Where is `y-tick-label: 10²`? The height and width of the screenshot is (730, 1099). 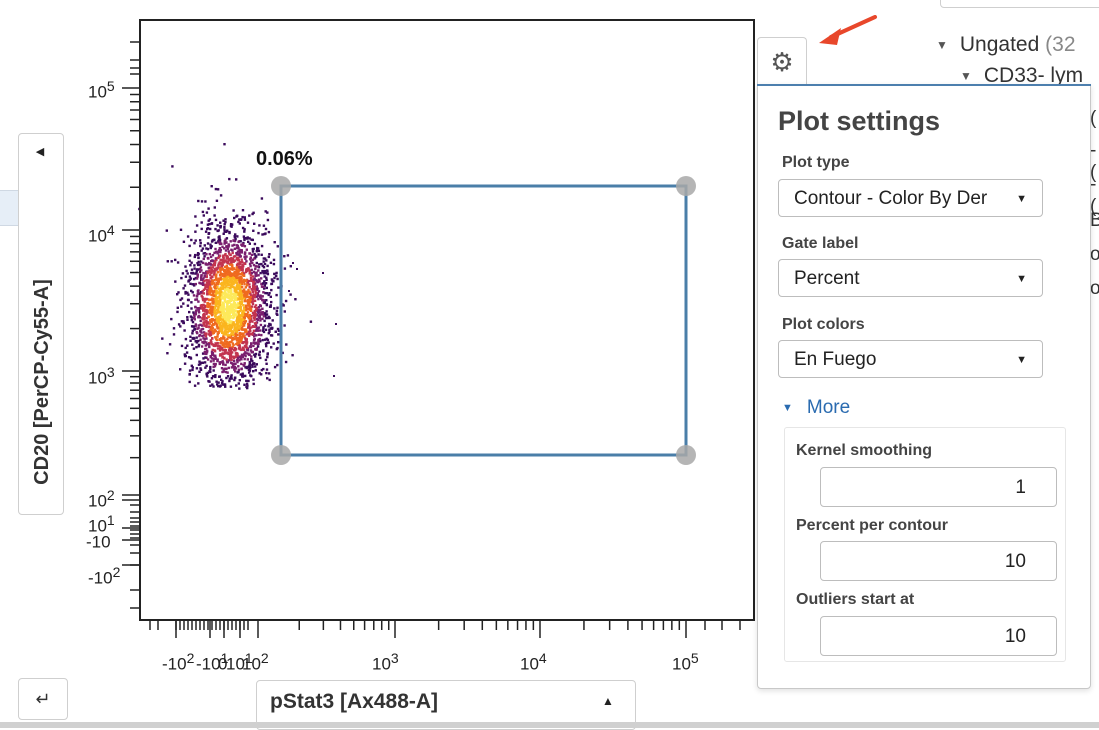
y-tick-label: 10² is located at coordinates (101, 499).